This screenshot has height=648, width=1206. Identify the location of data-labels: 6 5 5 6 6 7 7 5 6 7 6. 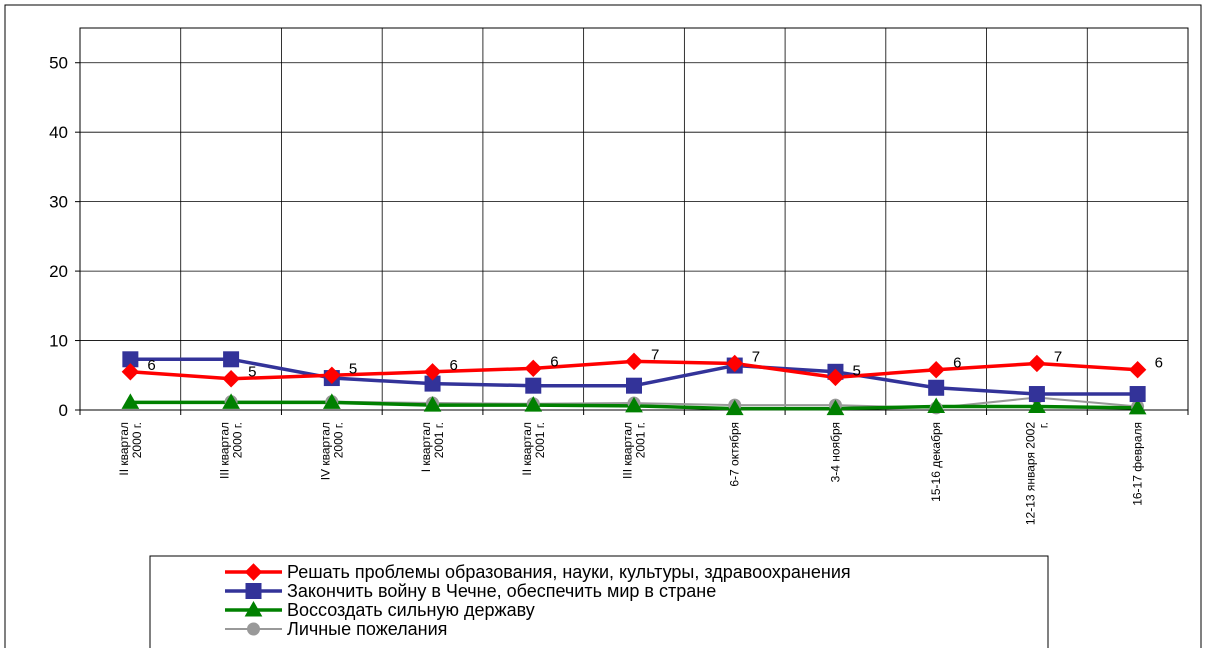
(655, 363).